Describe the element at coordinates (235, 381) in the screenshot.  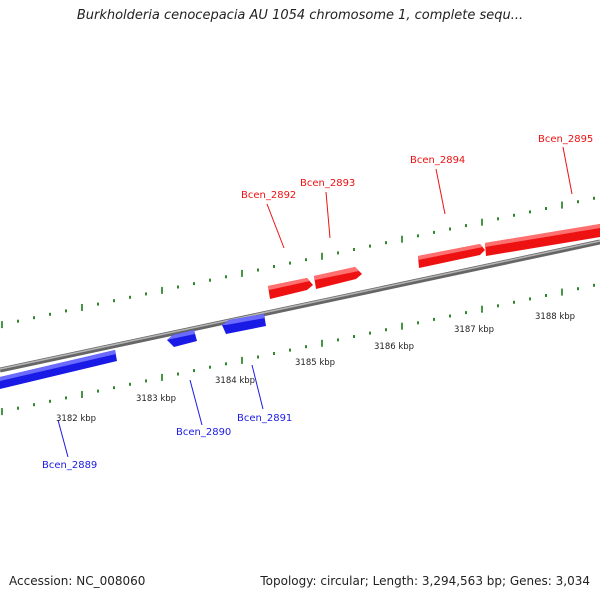
I see `scale-label-3184: 3184 kbp` at that location.